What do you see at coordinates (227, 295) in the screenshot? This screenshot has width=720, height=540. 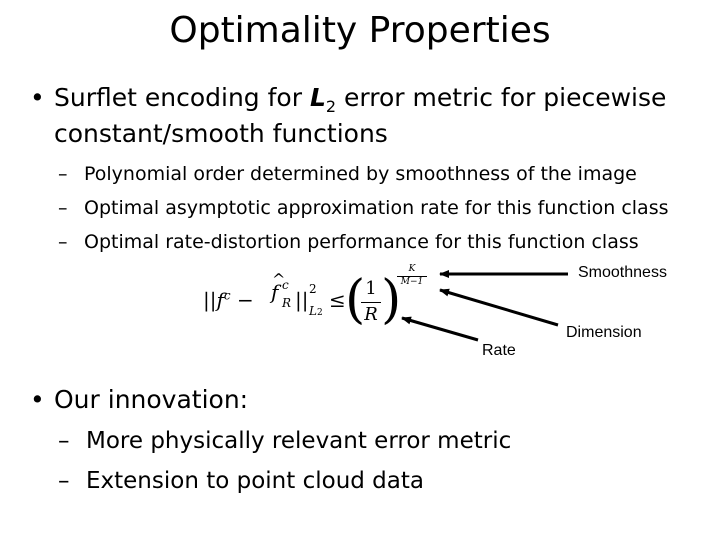 I see `formula-f-sup: c` at bounding box center [227, 295].